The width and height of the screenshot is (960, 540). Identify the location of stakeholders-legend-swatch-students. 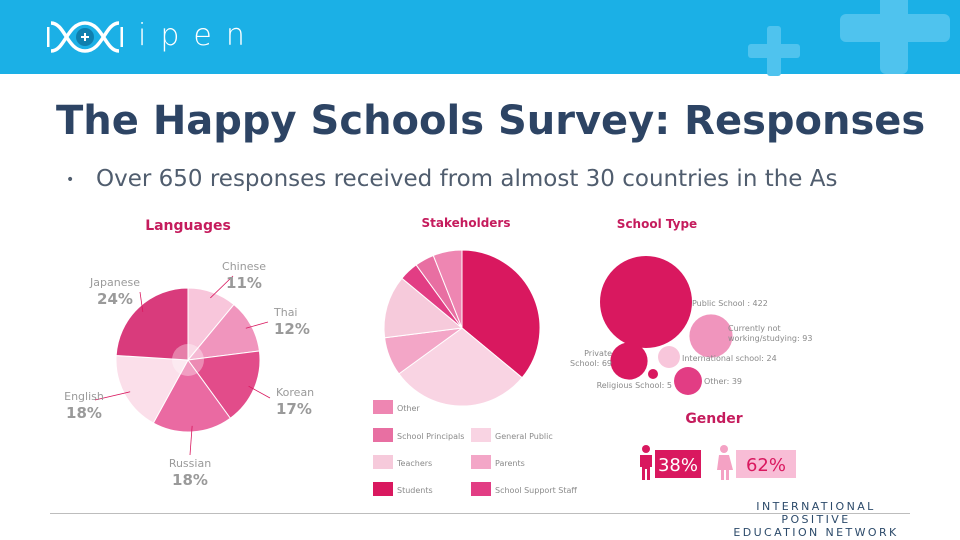
(383, 489).